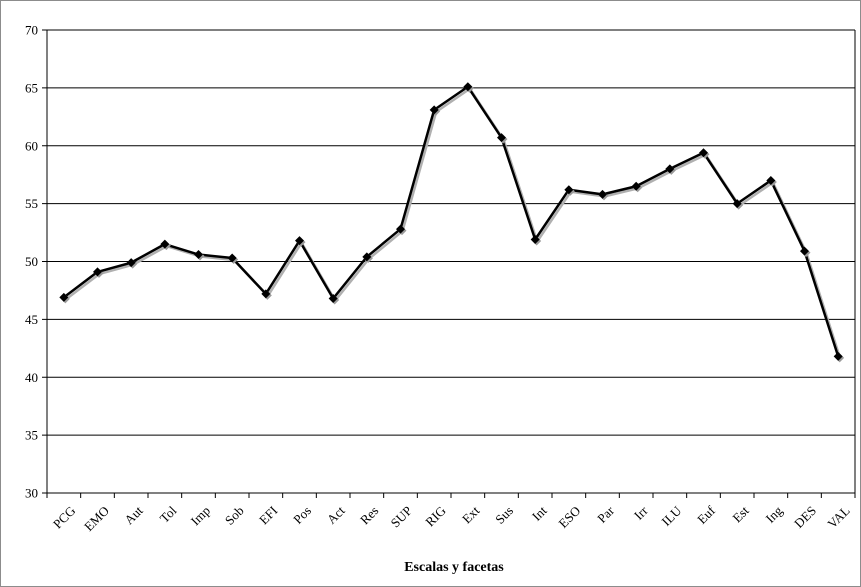  Describe the element at coordinates (605, 513) in the screenshot. I see `x-tick-label: Par` at that location.